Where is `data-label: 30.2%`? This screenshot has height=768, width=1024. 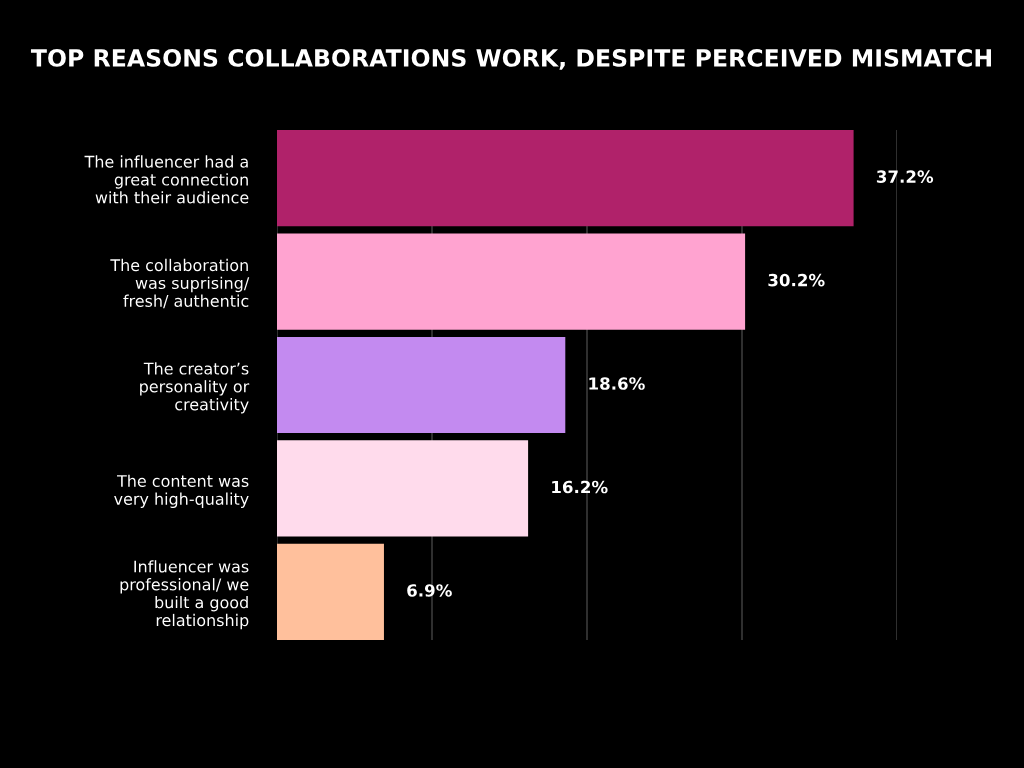 data-label: 30.2% is located at coordinates (796, 280).